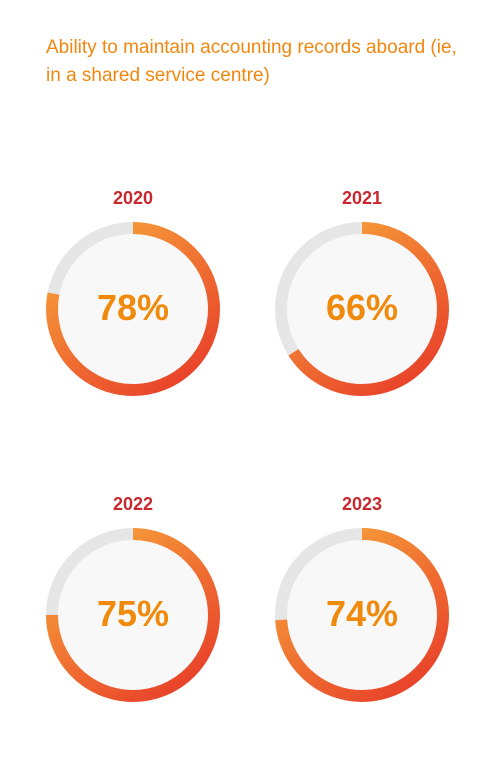 The image size is (491, 767). I want to click on donut-ring-2021, so click(362, 309).